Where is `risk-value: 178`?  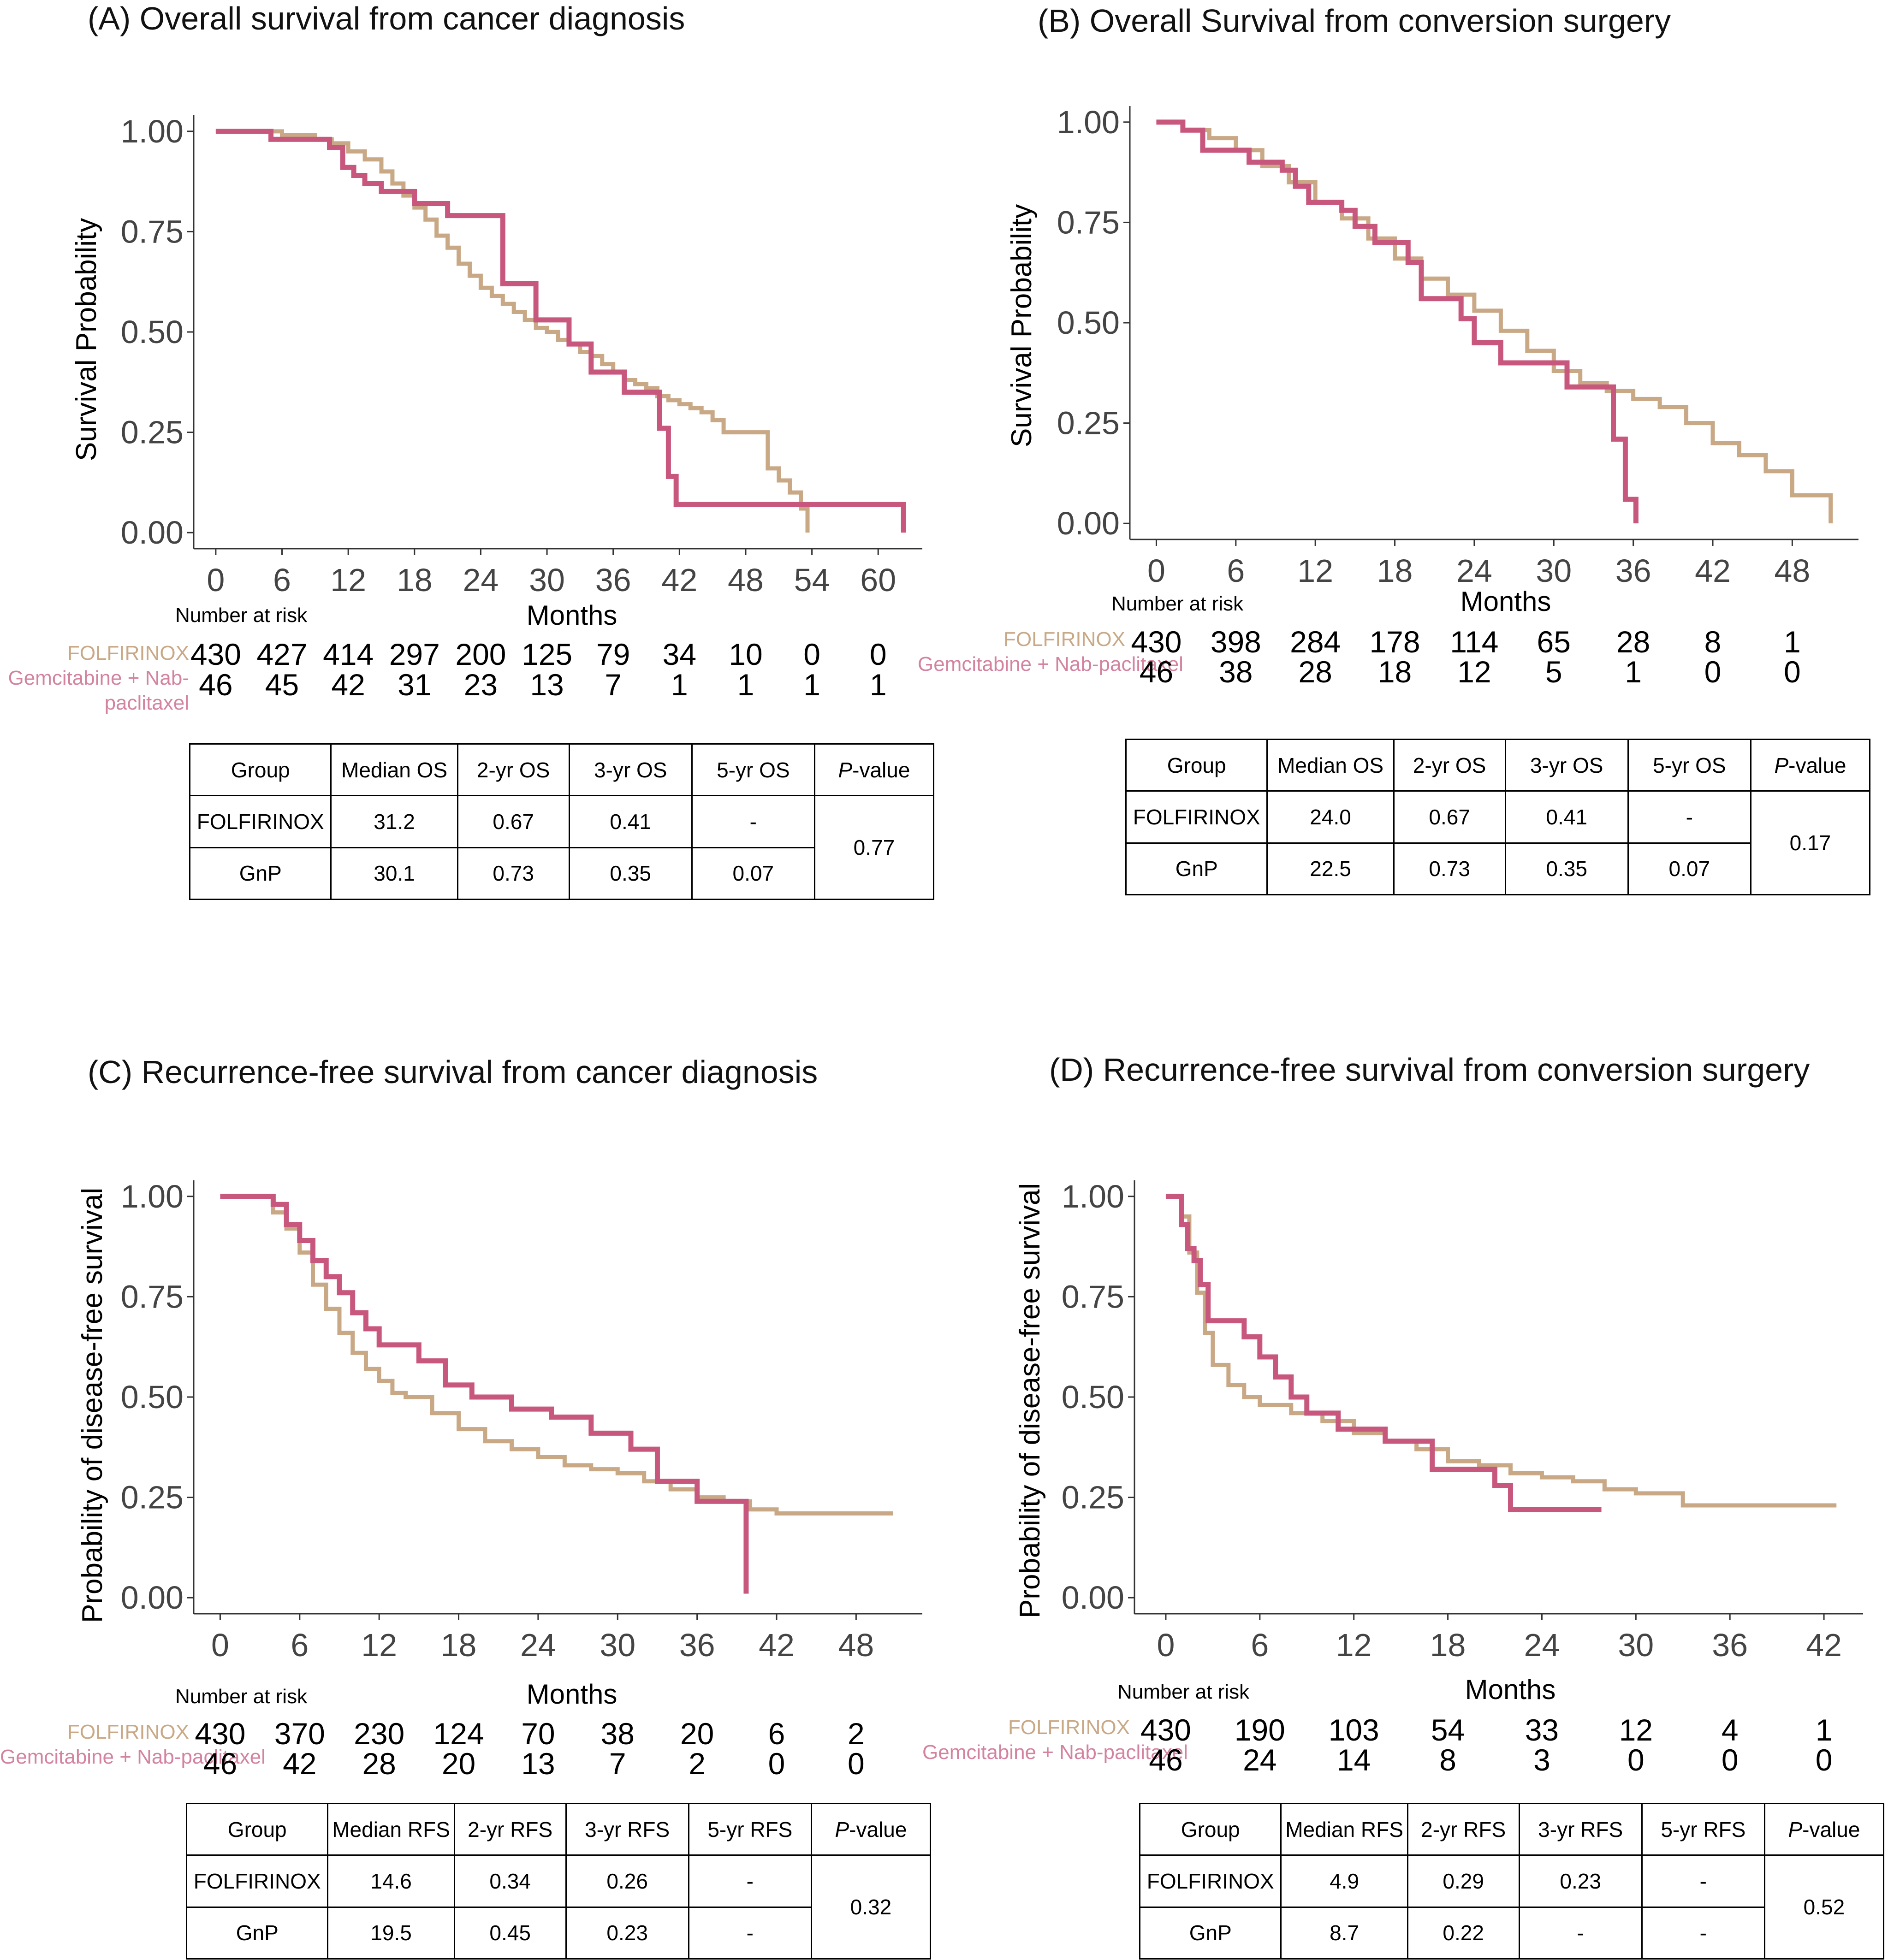
risk-value: 178 is located at coordinates (1394, 642).